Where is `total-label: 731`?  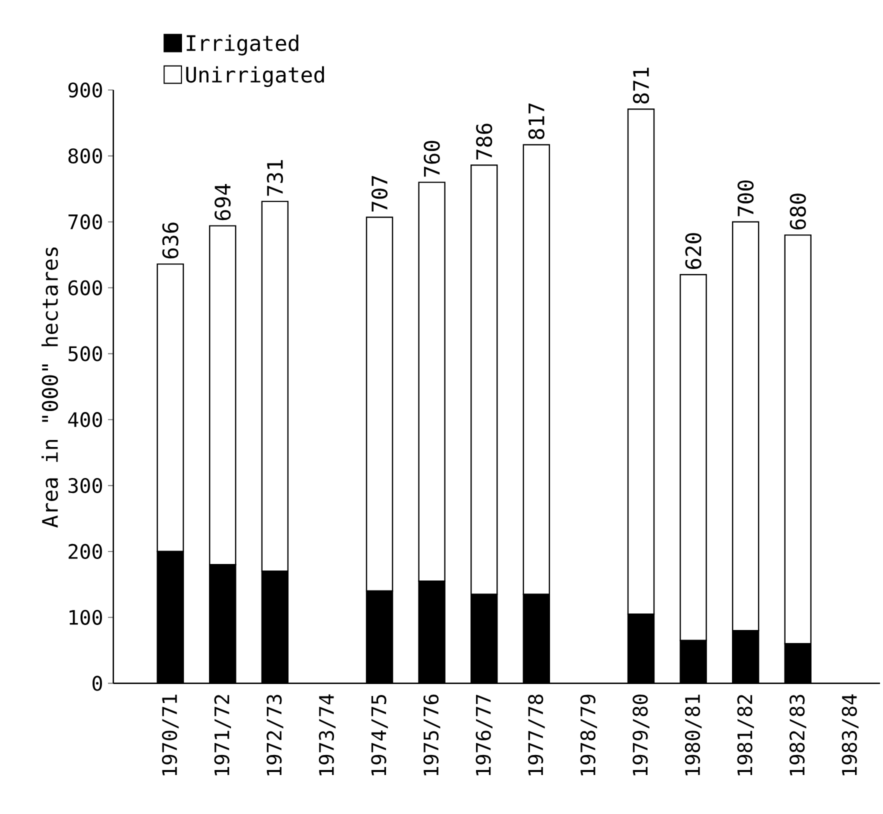
total-label: 731 is located at coordinates (274, 178).